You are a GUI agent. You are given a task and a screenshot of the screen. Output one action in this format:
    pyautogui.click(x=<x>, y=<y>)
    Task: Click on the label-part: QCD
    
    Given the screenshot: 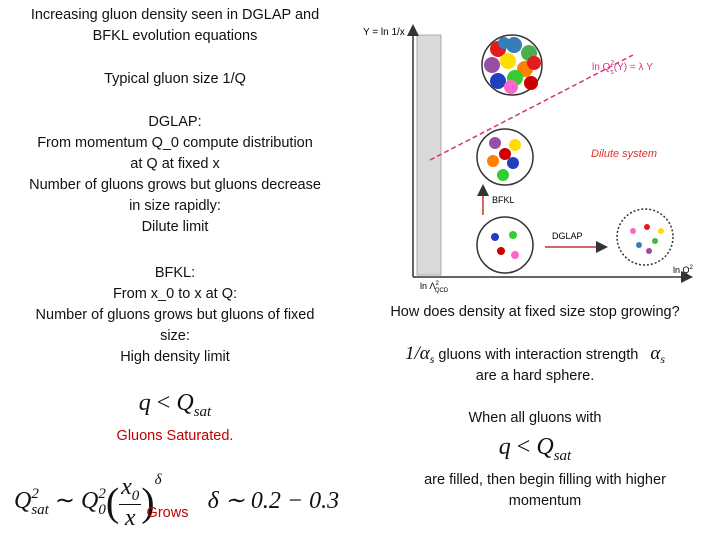 What is the action you would take?
    pyautogui.click(x=442, y=291)
    